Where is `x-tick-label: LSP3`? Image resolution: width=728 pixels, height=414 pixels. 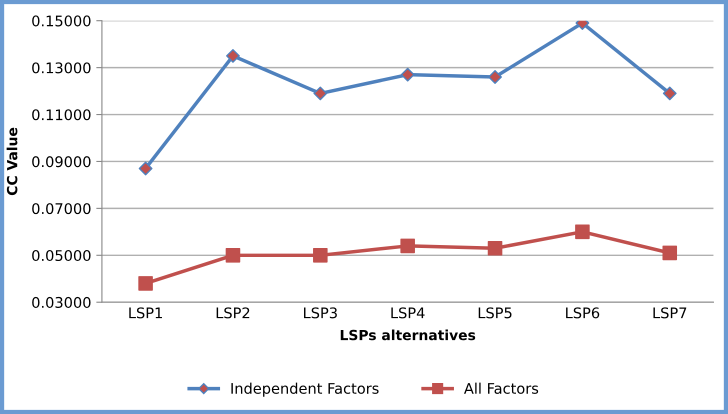
x-tick-label: LSP3 is located at coordinates (320, 312).